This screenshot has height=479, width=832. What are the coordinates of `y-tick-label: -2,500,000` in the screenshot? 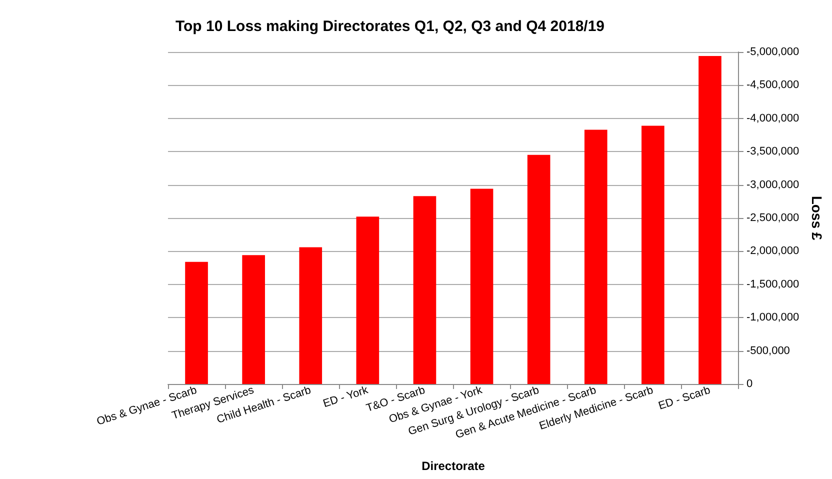 It's located at (773, 218).